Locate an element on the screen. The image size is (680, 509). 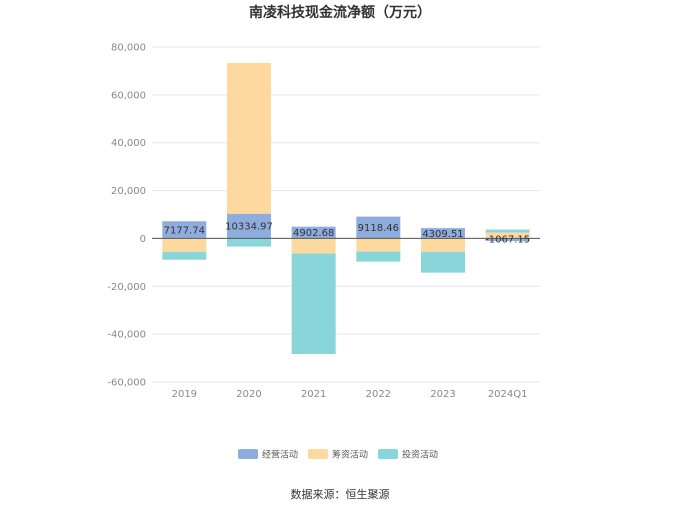
data-label: 4902.68 is located at coordinates (313, 233).